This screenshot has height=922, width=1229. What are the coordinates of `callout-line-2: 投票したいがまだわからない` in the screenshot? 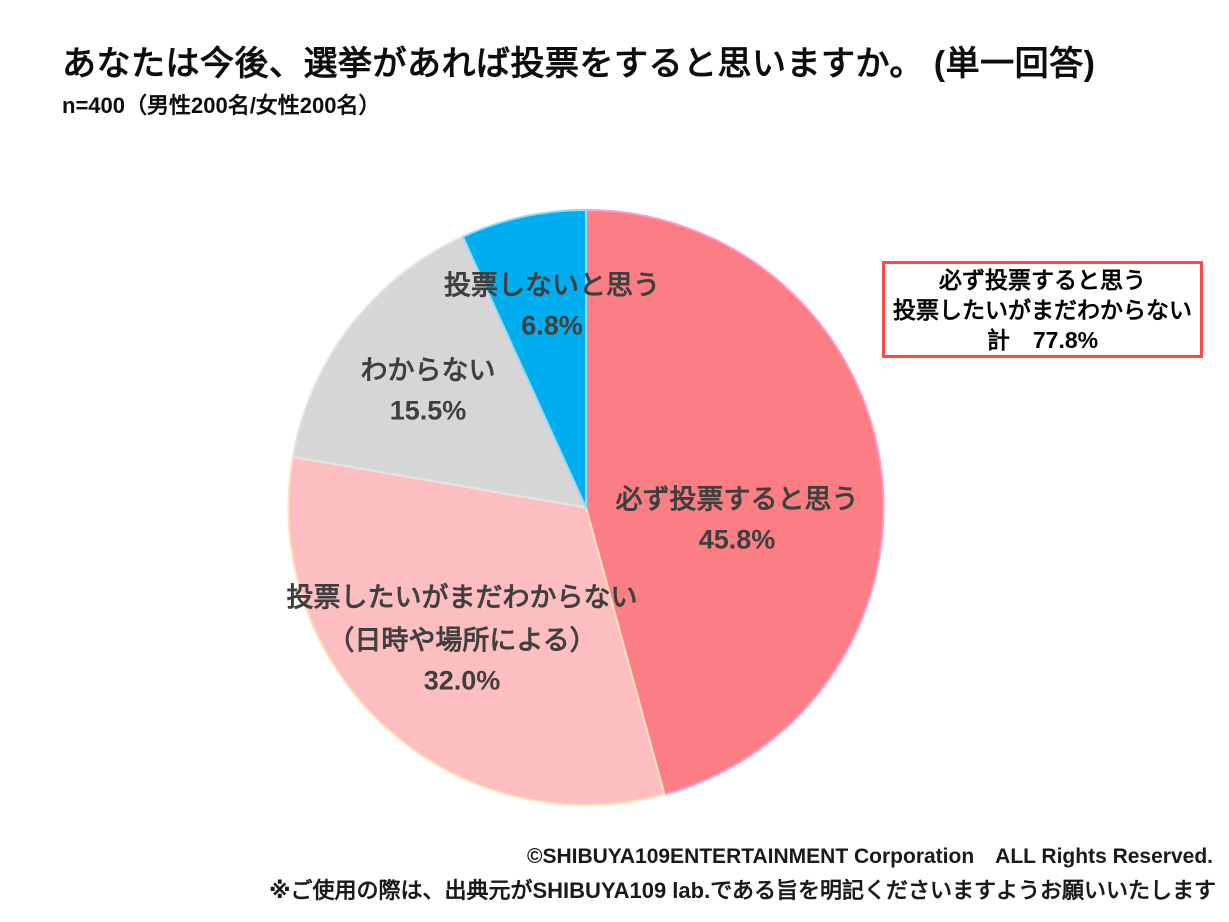 It's located at (1042, 309).